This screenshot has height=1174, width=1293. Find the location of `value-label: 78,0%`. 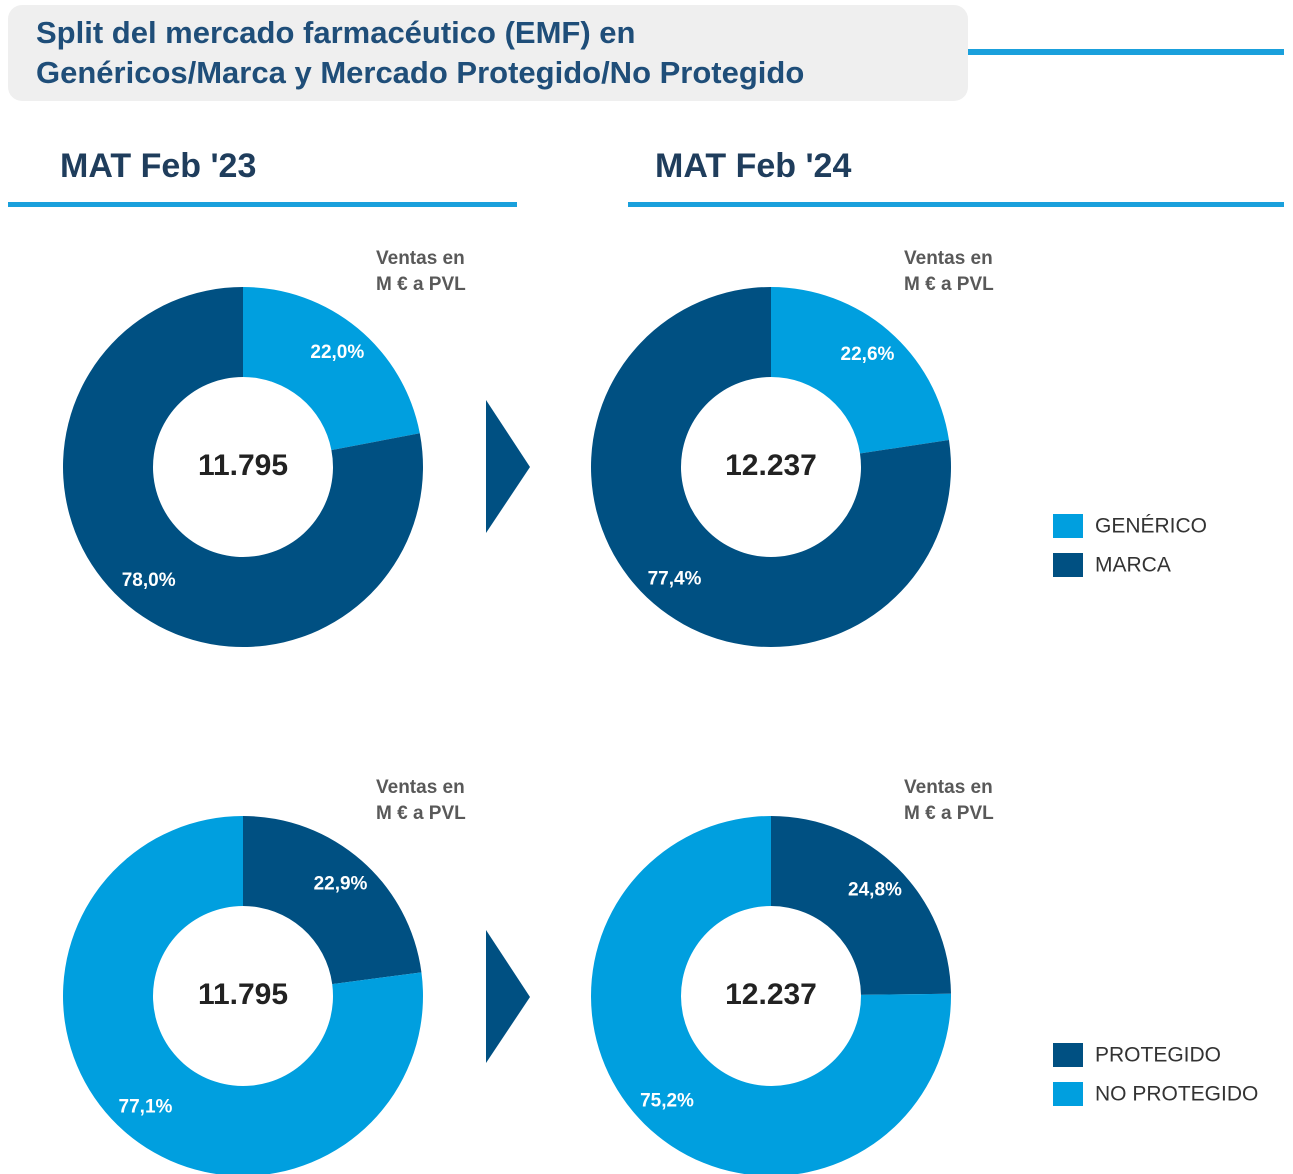

value-label: 78,0% is located at coordinates (149, 580).